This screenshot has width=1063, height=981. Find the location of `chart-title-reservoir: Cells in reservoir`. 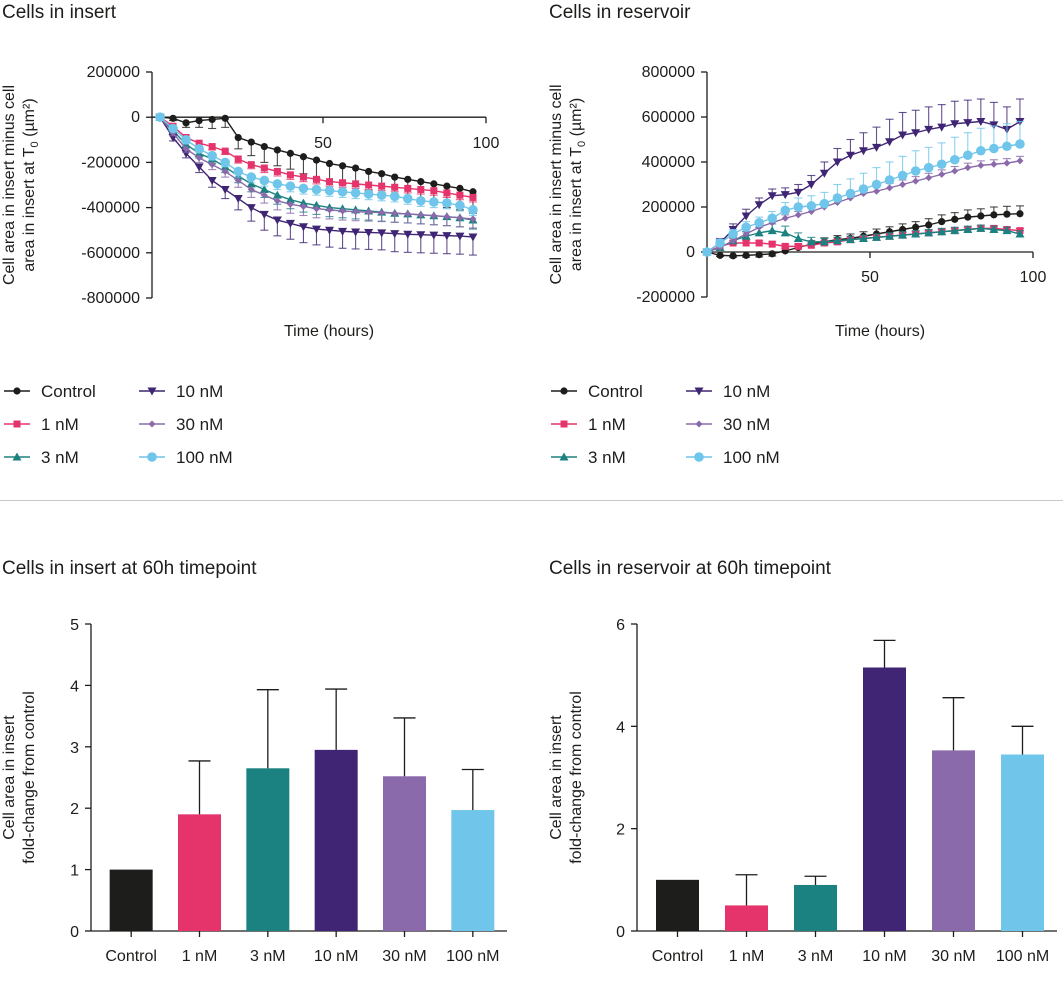

chart-title-reservoir: Cells in reservoir is located at coordinates (620, 12).